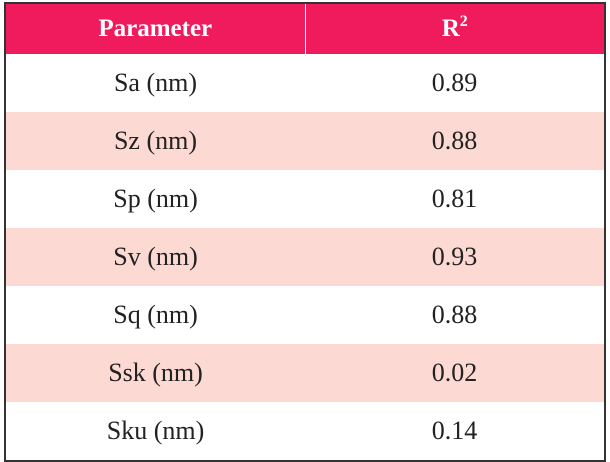 The width and height of the screenshot is (610, 462). I want to click on header-row: Parameter R2, so click(305, 28).